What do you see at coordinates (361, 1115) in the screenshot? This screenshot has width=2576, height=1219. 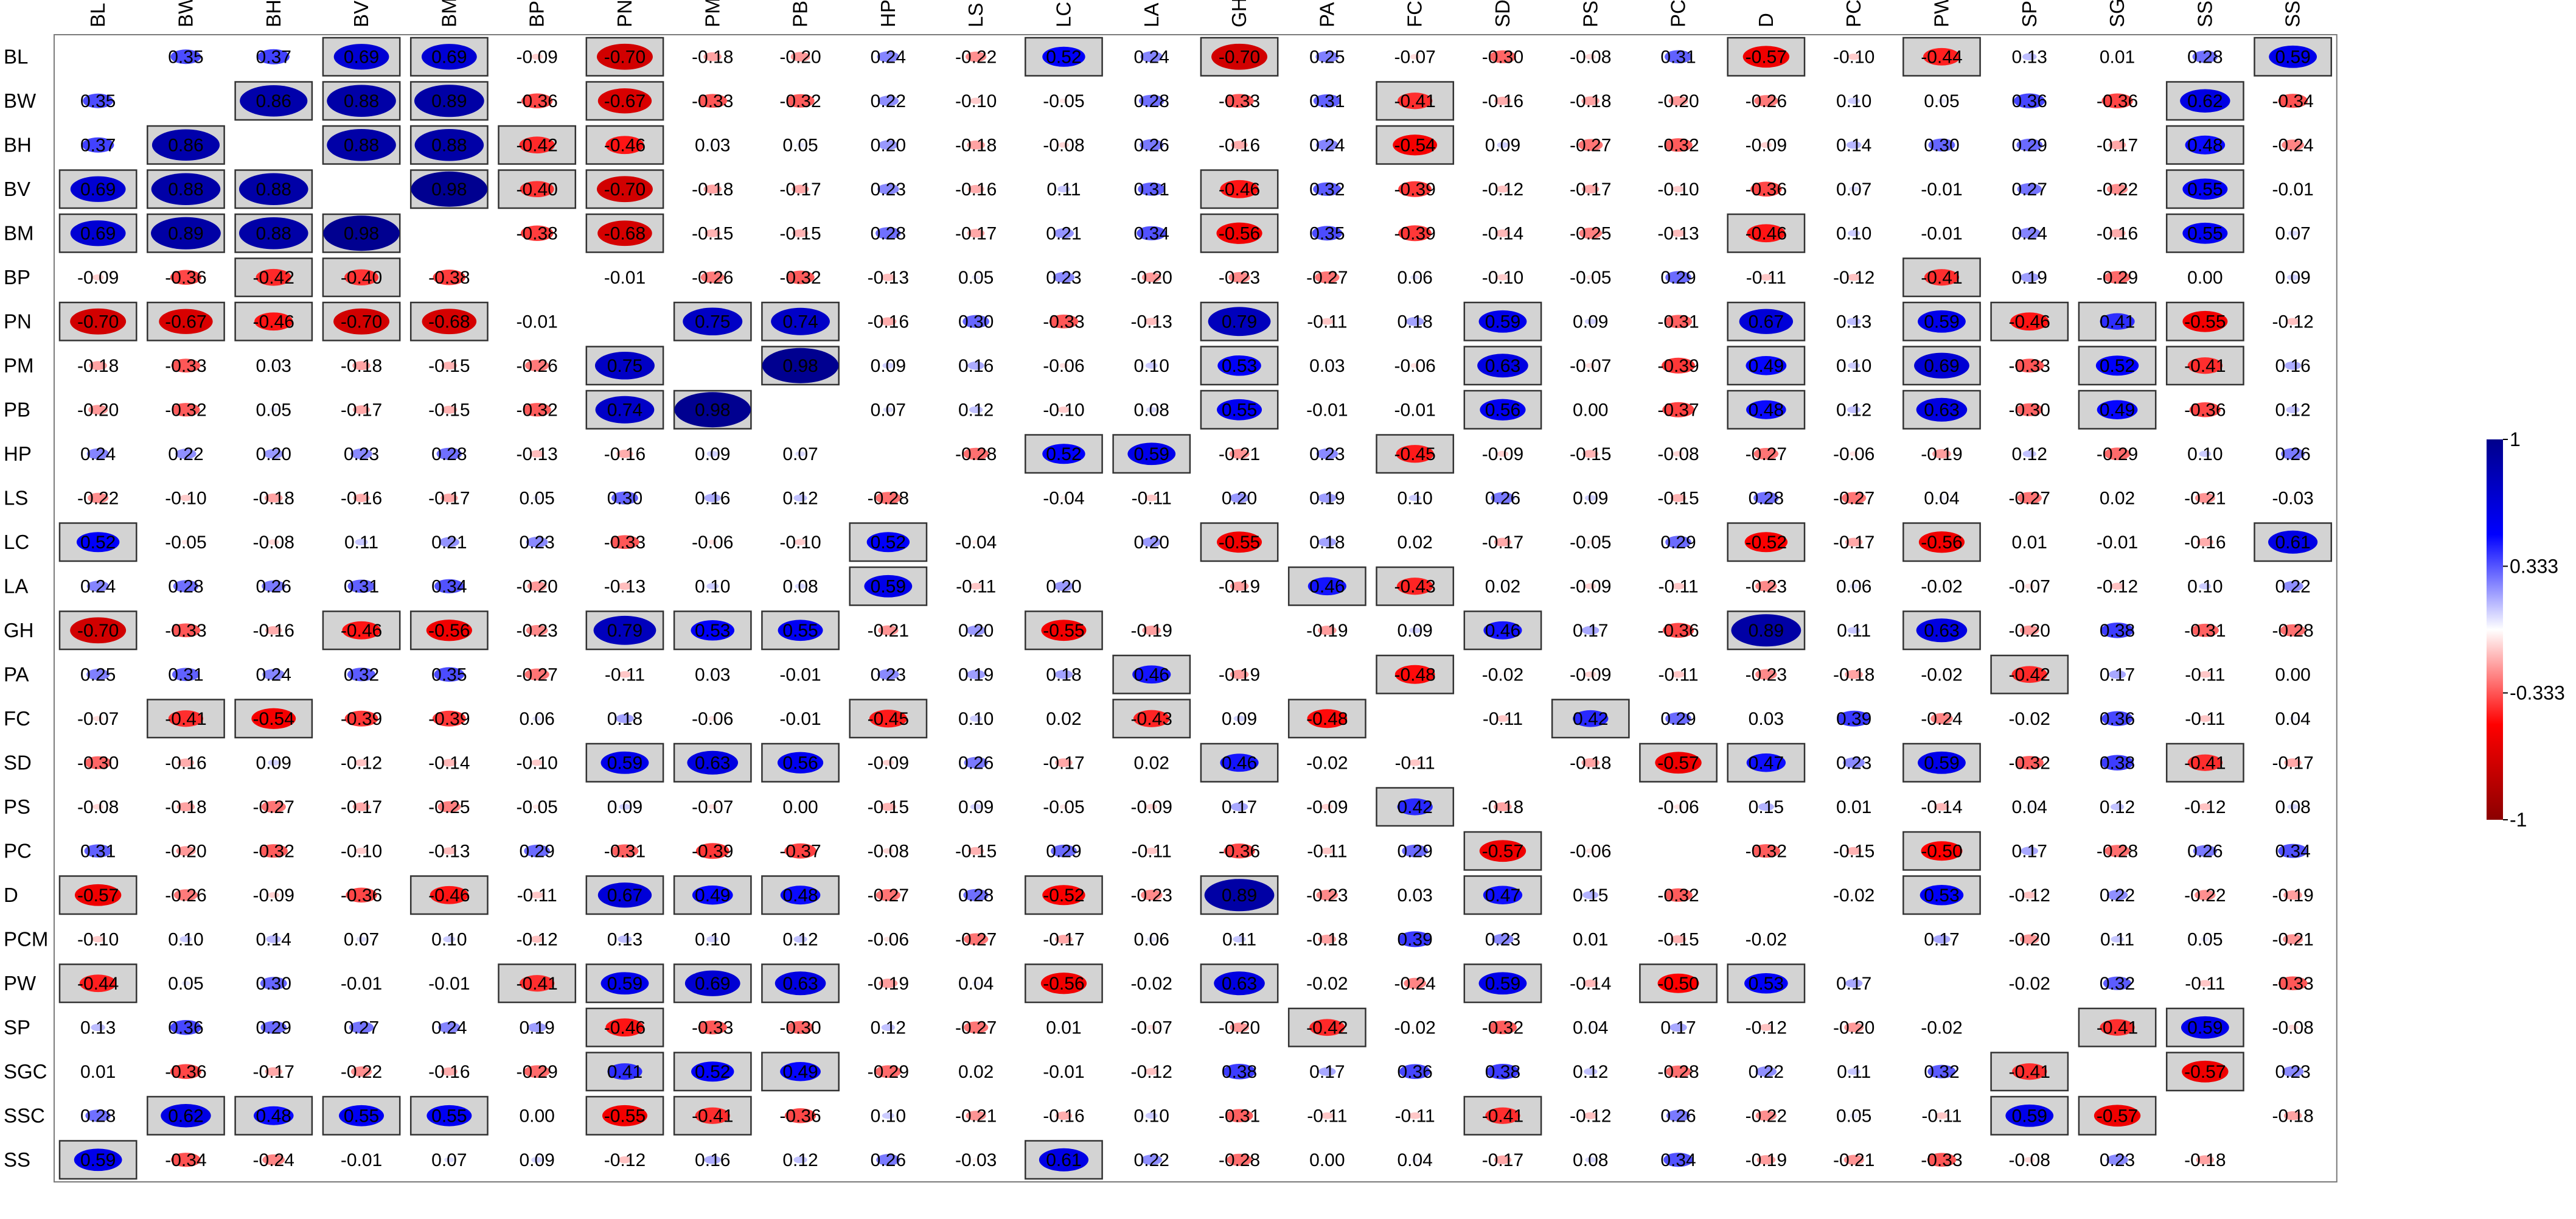 I see `cell-ssc-bv: 0.55` at bounding box center [361, 1115].